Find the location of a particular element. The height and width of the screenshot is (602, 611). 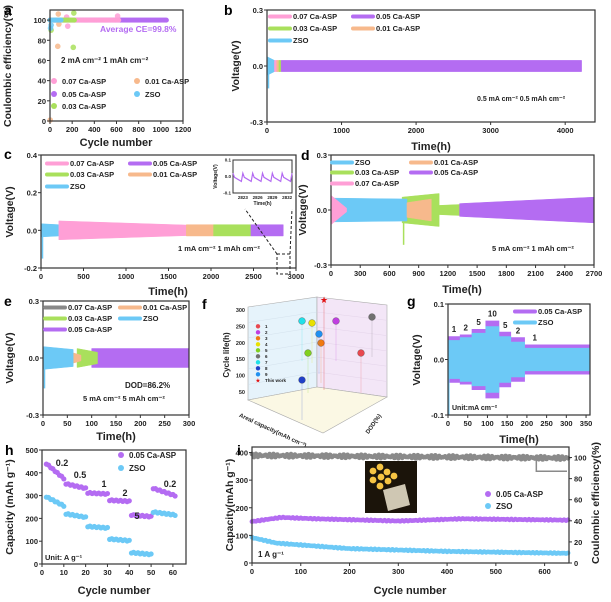

legend-item: 0.07 Ca-ASP is located at coordinates (77, 307).